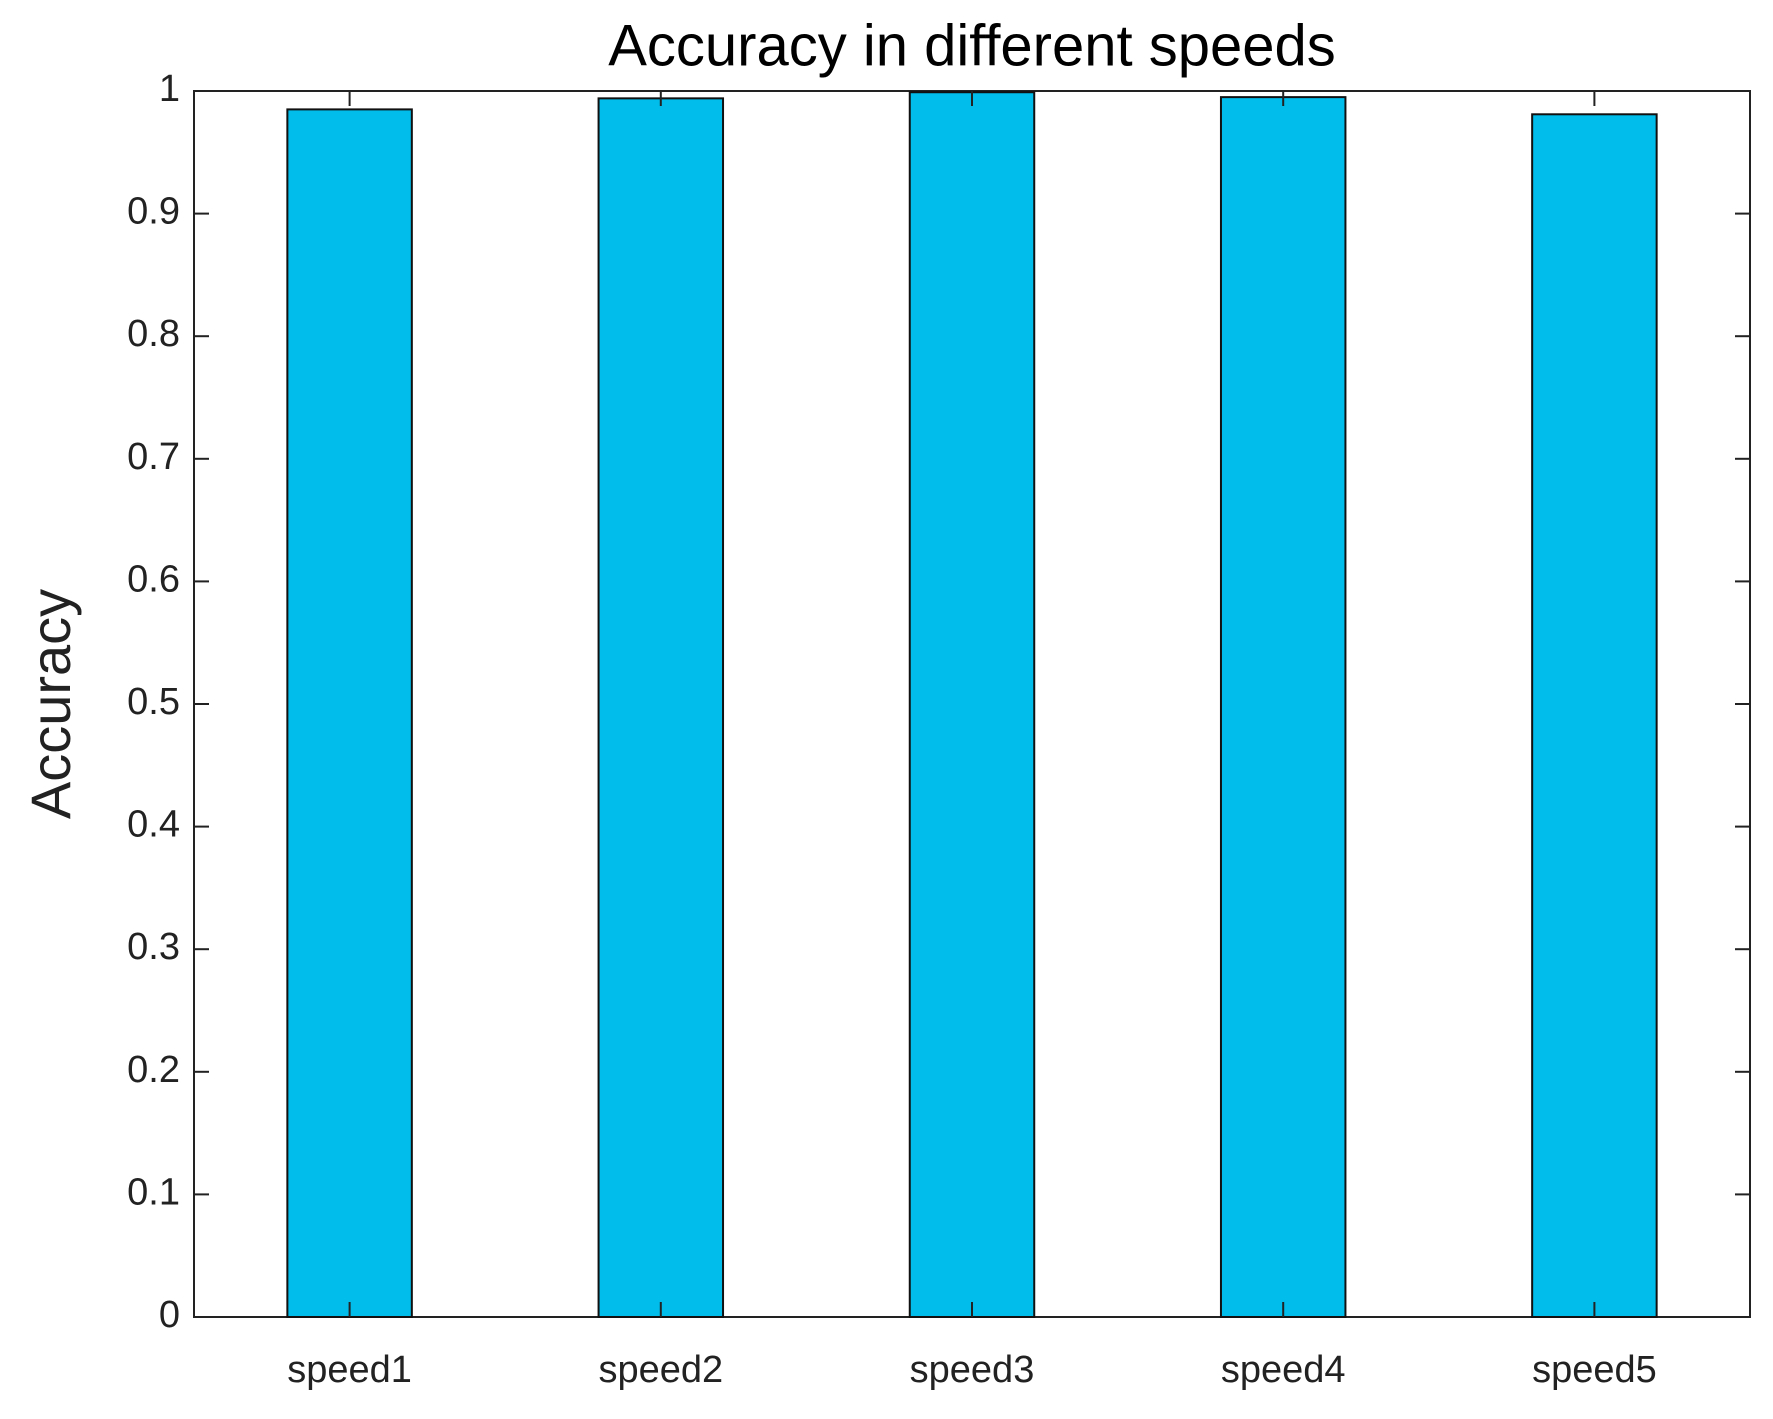  What do you see at coordinates (169, 1315) in the screenshot?
I see `y-tick-label: 0` at bounding box center [169, 1315].